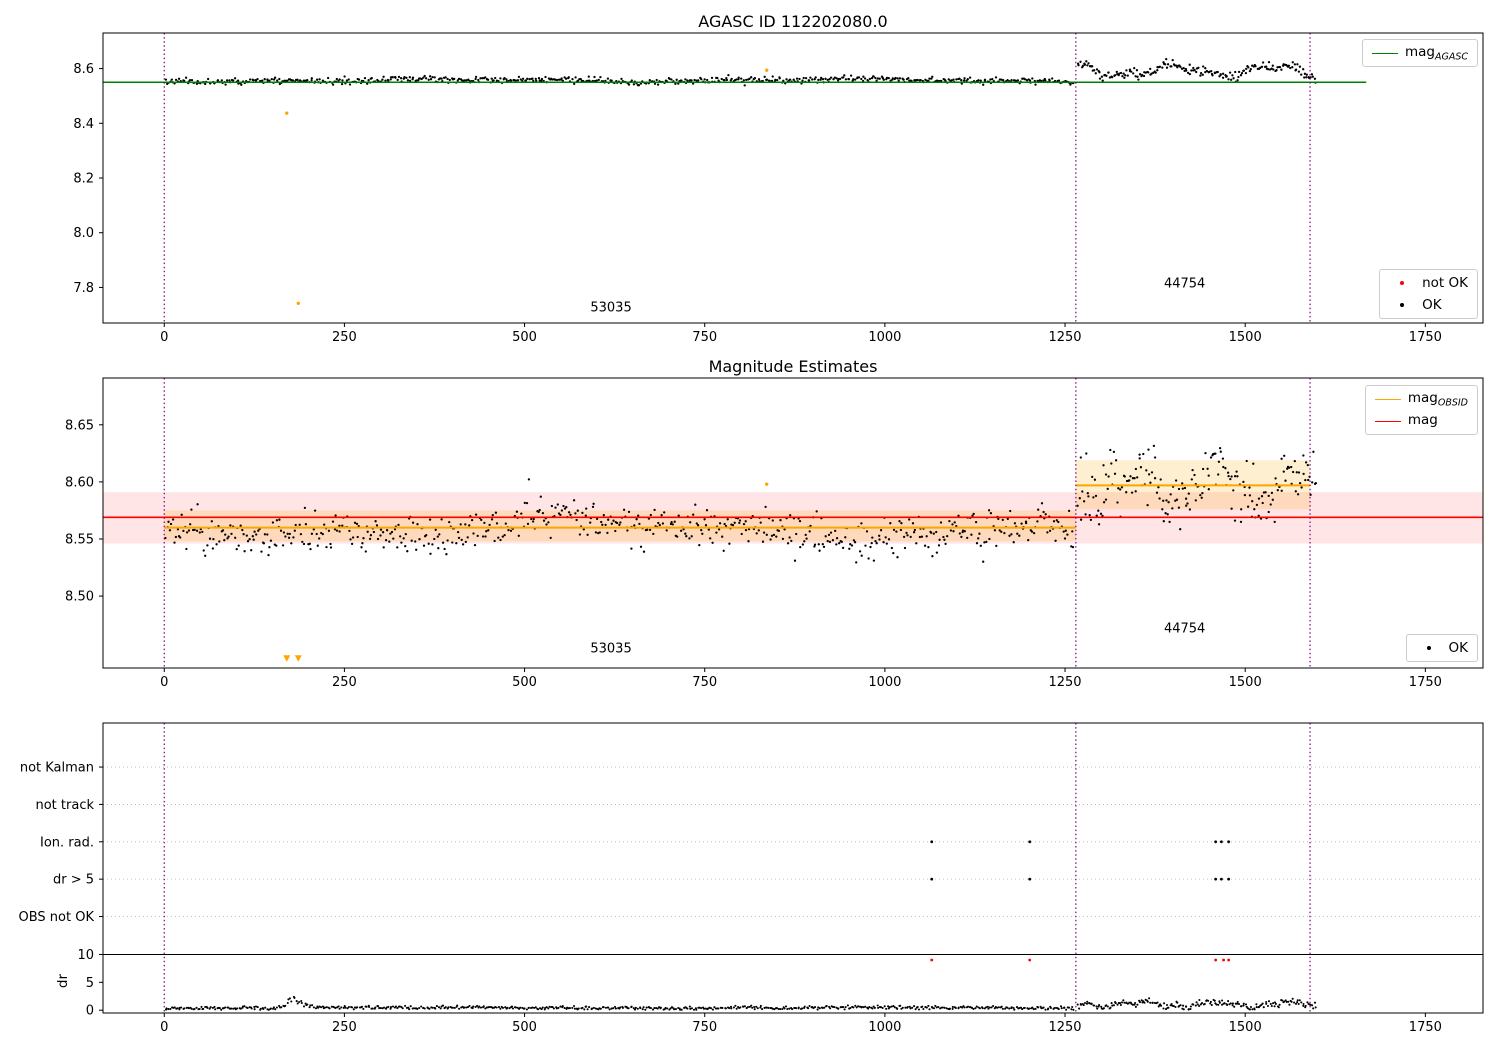 The width and height of the screenshot is (1500, 1050). I want to click on svg-text: 8.2, so click(83, 179).